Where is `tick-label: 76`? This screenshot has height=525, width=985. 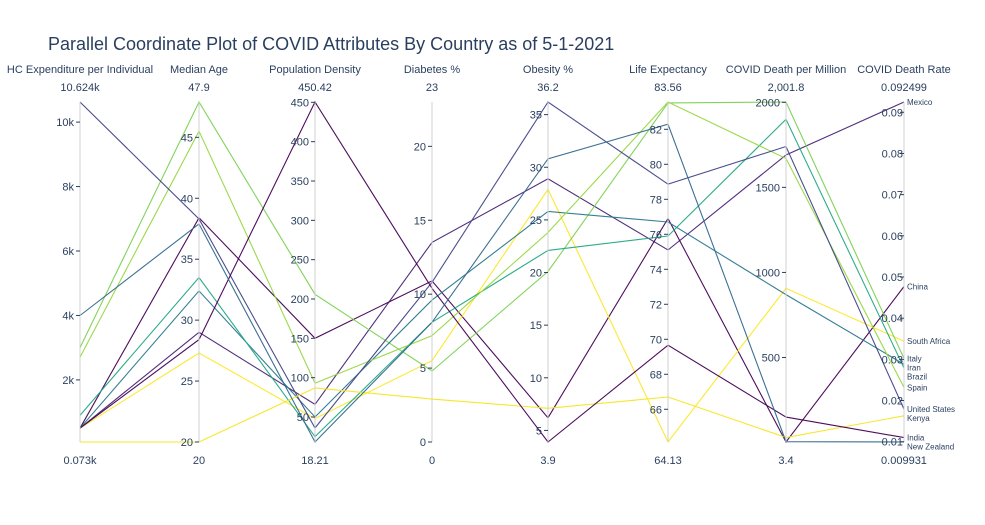
tick-label: 76 is located at coordinates (656, 235).